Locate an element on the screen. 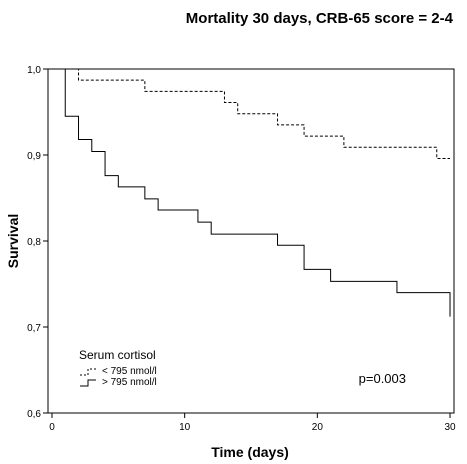 The width and height of the screenshot is (467, 464). x-tick-label: 10 is located at coordinates (185, 427).